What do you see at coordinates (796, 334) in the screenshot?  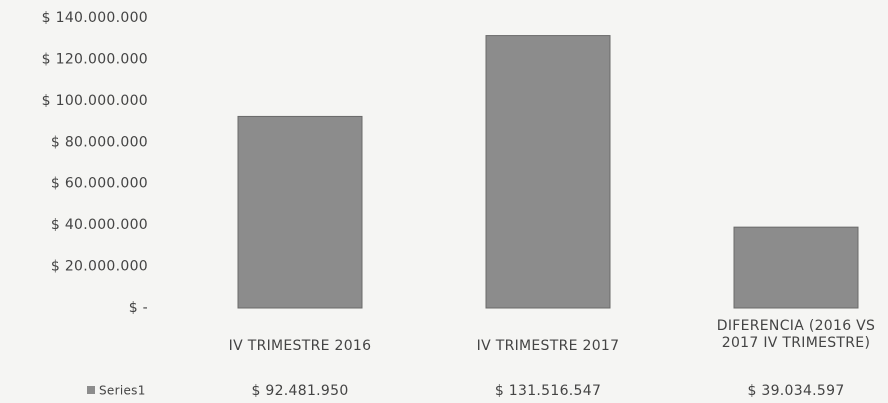 I see `x-tick-label: DIFERENCIA (2016 VS 2017 IV TRIMESTRE)` at bounding box center [796, 334].